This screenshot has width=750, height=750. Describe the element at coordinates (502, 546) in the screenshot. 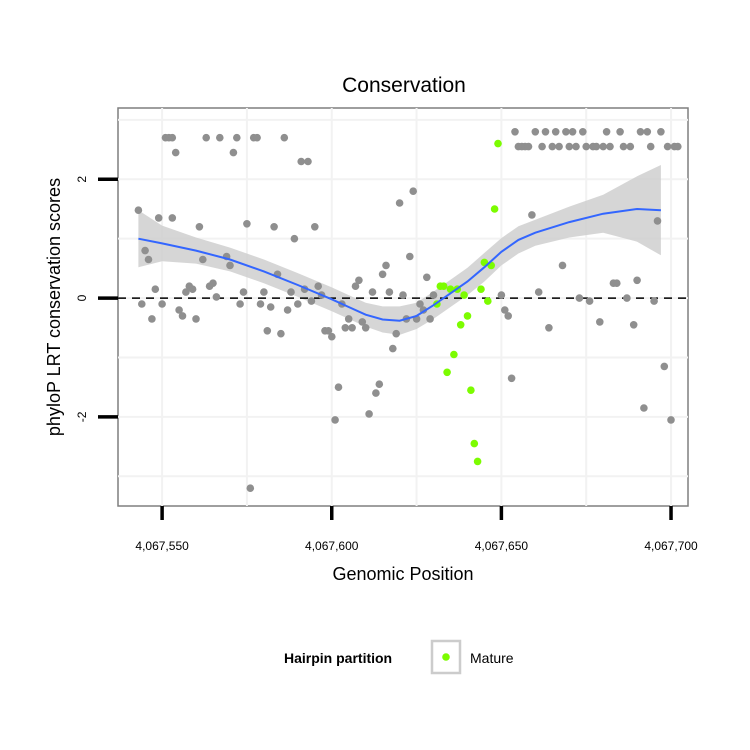

I see `x-tick-label: 4,067,650` at that location.